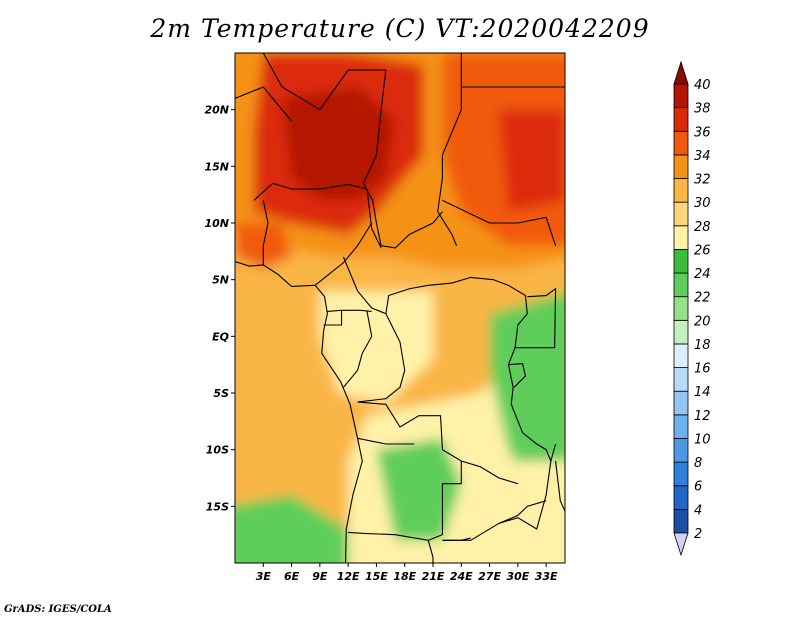 Image resolution: width=800 pixels, height=618 pixels. I want to click on colorbar-label: 20, so click(702, 321).